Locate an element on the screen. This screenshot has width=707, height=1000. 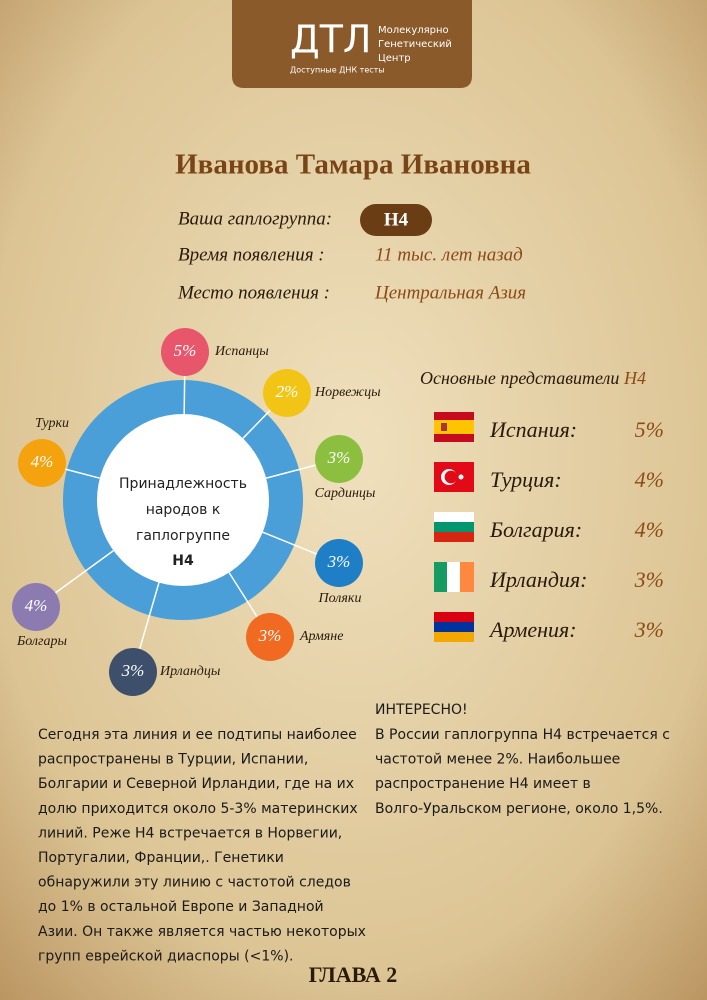
diagram is located at coordinates (183, 500).